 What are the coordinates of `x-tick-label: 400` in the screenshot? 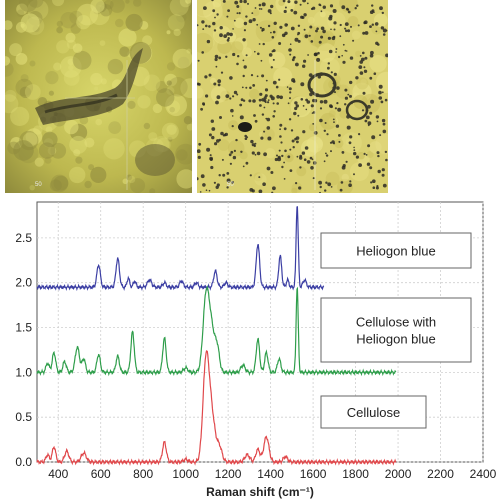 It's located at (58, 474).